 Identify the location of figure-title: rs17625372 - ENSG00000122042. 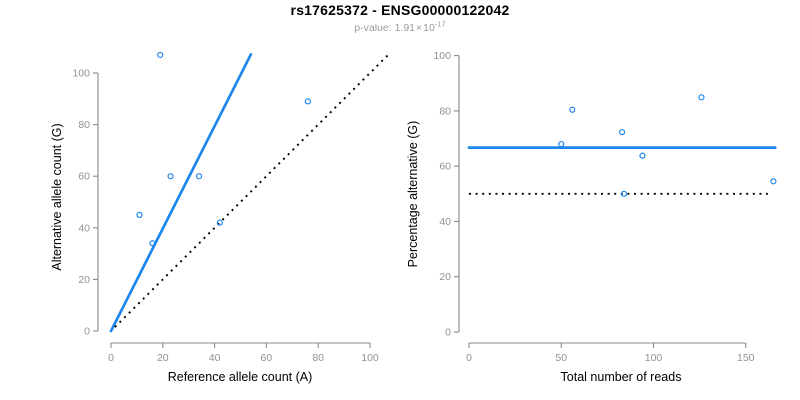
(400, 10).